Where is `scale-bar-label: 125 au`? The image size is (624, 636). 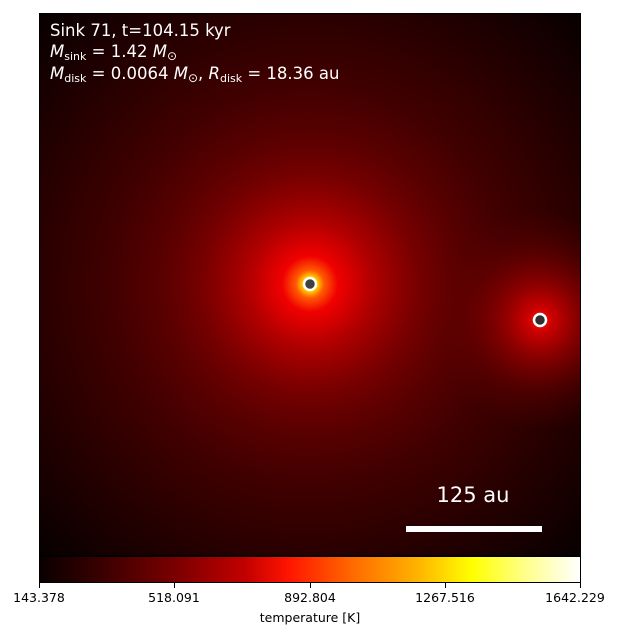
scale-bar-label: 125 au is located at coordinates (473, 495).